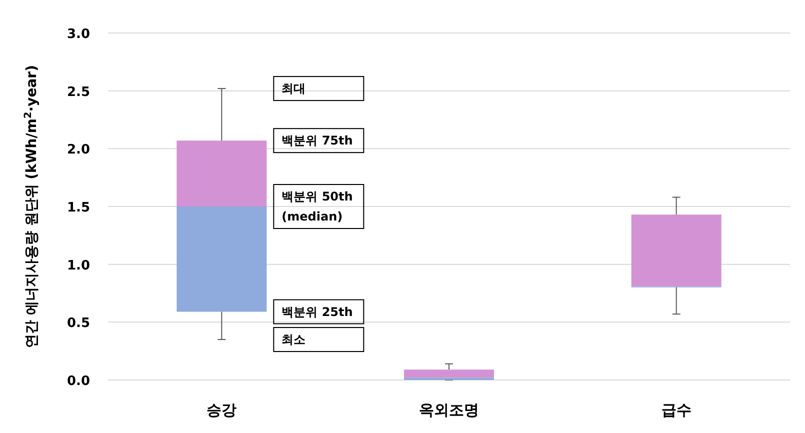 The height and width of the screenshot is (433, 805). I want to click on y-tick-label: 0.0, so click(78, 381).